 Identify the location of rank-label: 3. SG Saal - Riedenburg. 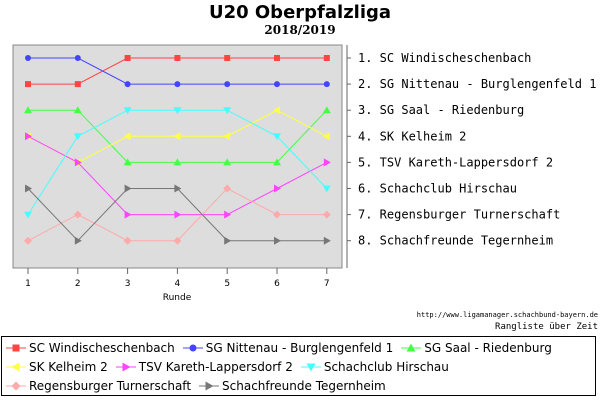
(441, 110).